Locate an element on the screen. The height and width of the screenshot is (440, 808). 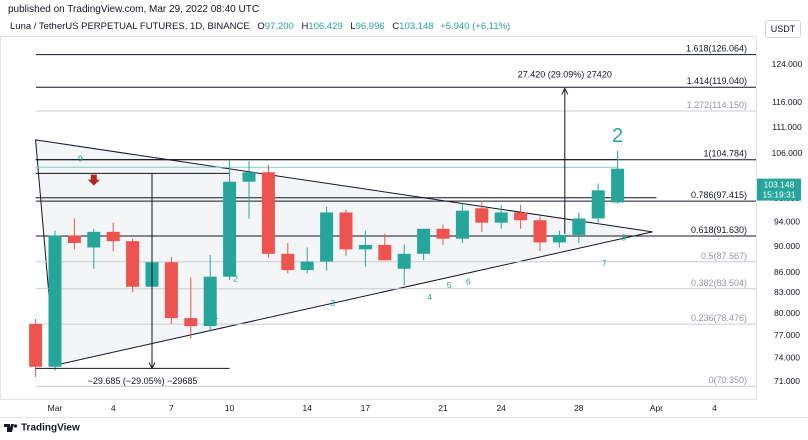
currency-button: USDT is located at coordinates (783, 29).